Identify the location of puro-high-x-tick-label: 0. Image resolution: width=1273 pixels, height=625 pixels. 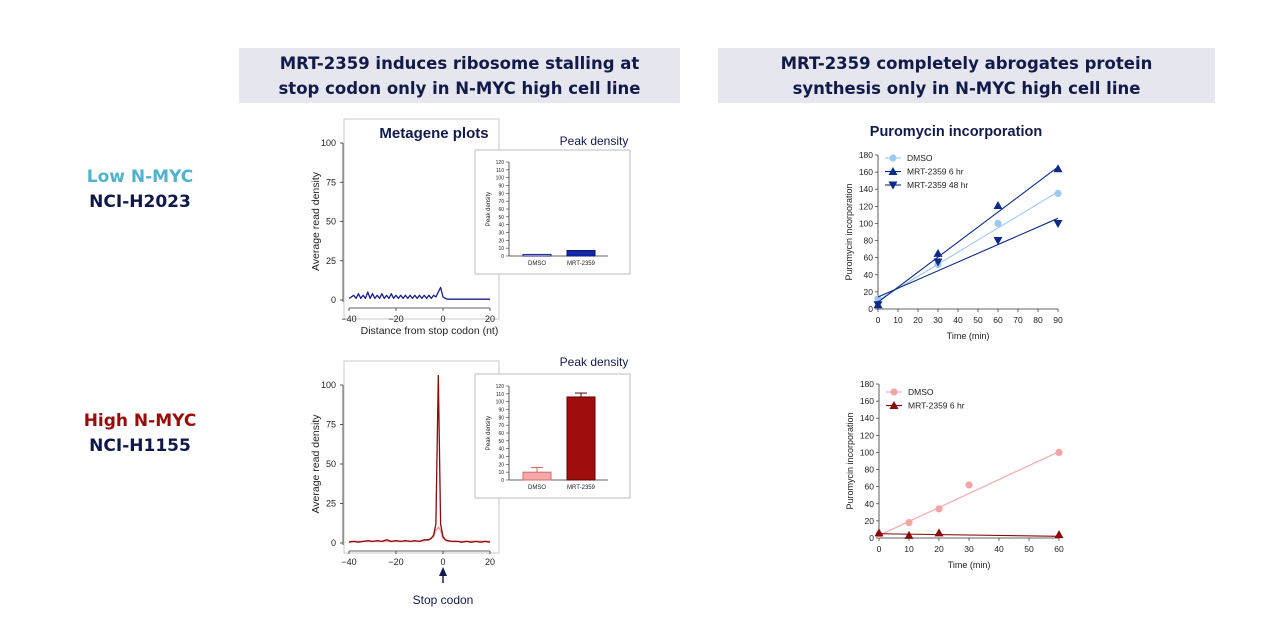
(879, 549).